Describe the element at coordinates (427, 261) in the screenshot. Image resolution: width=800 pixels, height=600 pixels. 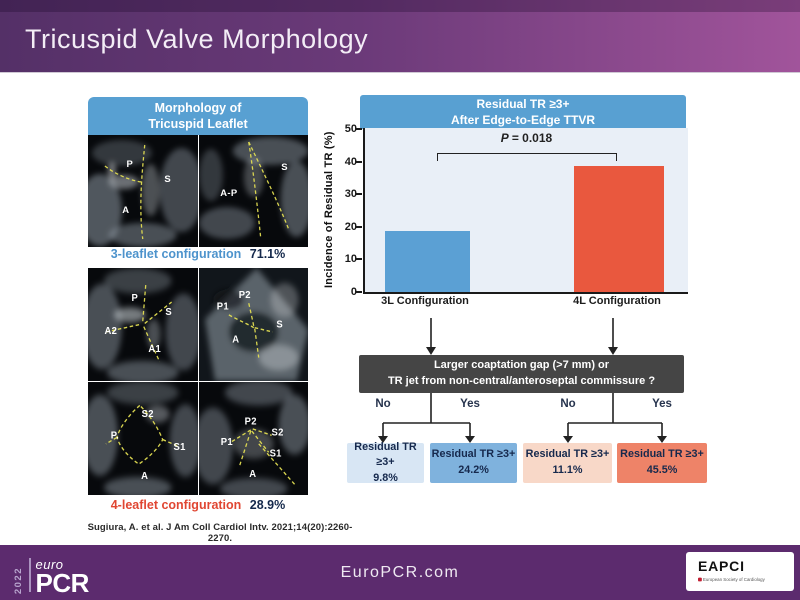
I see `bar-3l-configuration` at that location.